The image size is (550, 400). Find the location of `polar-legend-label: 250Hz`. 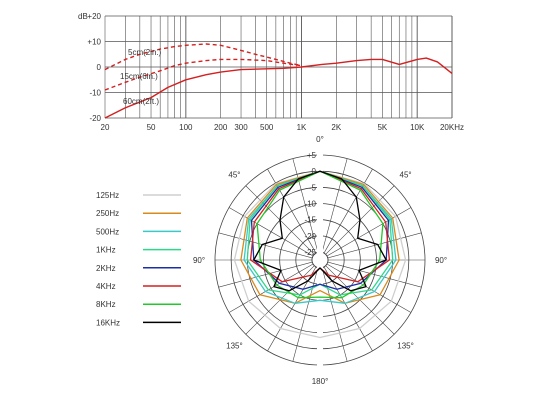

polar-legend-label: 250Hz is located at coordinates (107, 213).